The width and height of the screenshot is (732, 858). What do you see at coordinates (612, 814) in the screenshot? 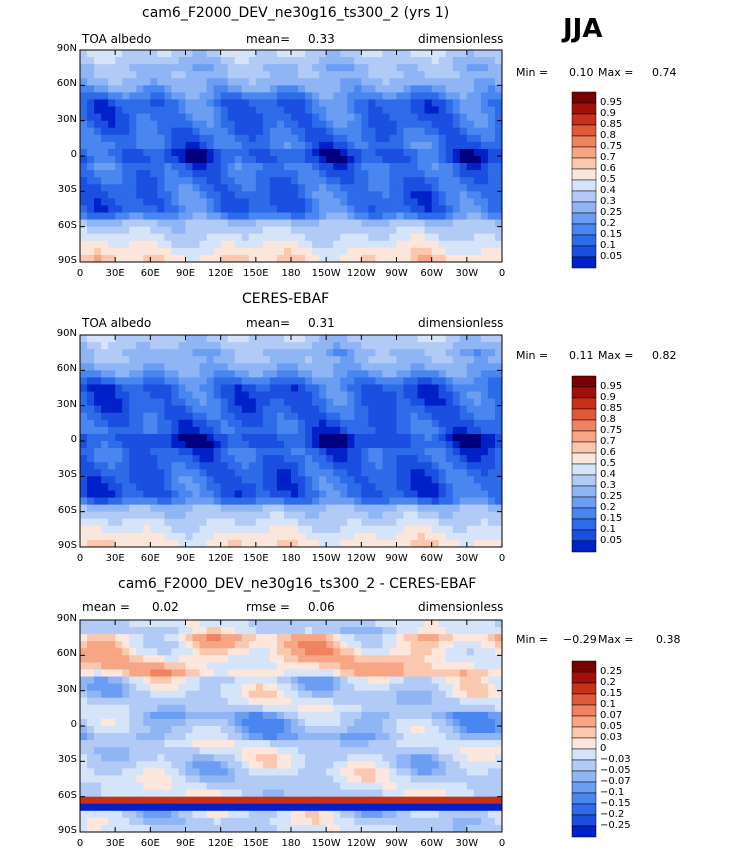
I see `panel3-colorbar-label-13: −0.2` at bounding box center [612, 814].